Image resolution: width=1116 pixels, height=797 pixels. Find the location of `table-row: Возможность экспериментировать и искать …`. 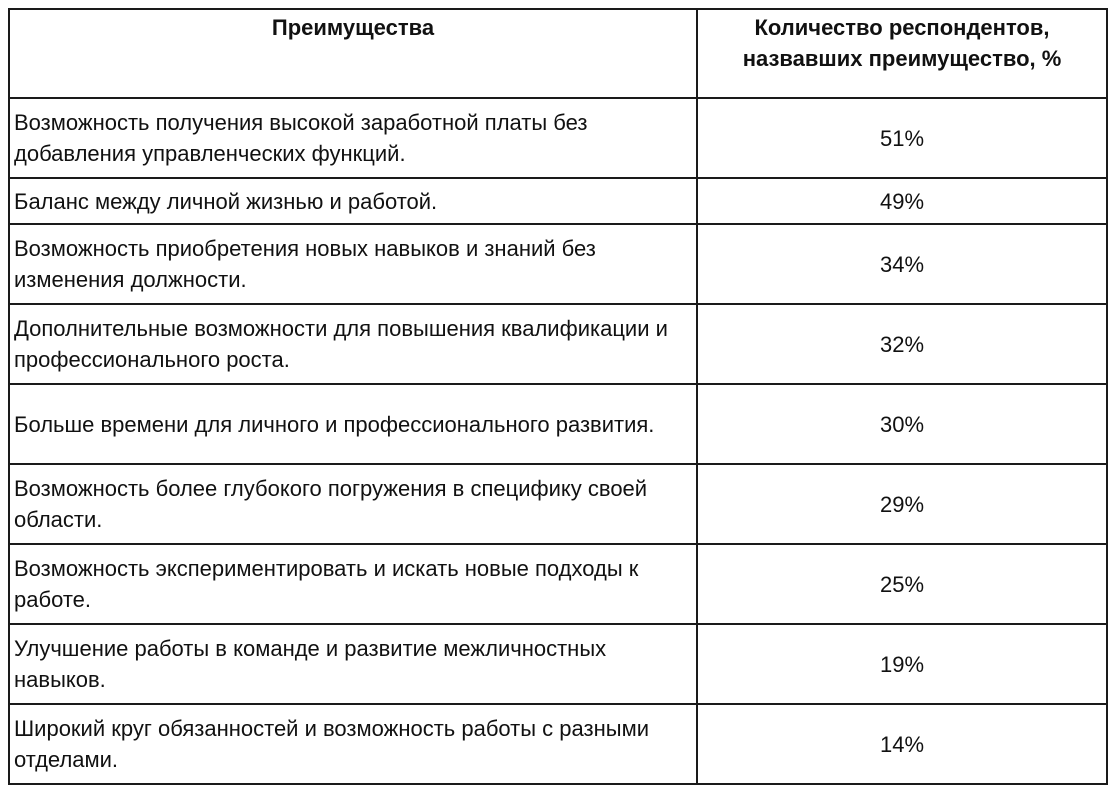

table-row: Возможность экспериментировать и искать … is located at coordinates (558, 584).